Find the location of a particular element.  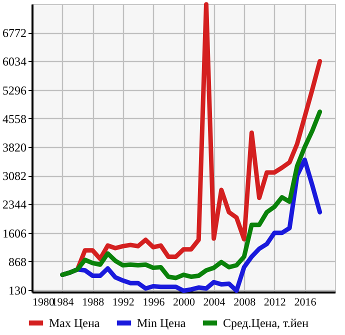

legend-label: Min Цена is located at coordinates (161, 323).